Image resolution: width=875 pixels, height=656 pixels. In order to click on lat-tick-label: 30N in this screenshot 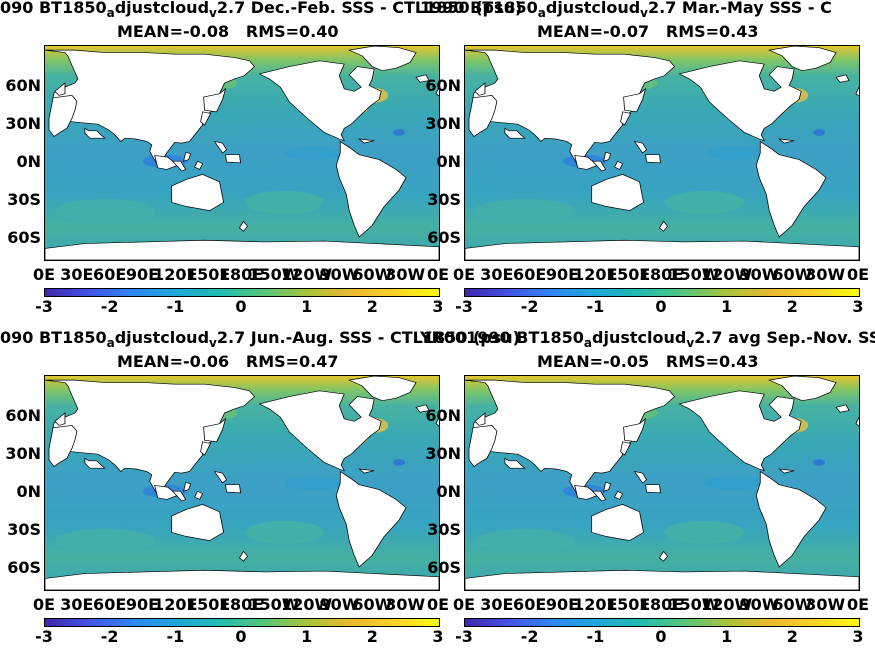, I will do `click(23, 123)`.